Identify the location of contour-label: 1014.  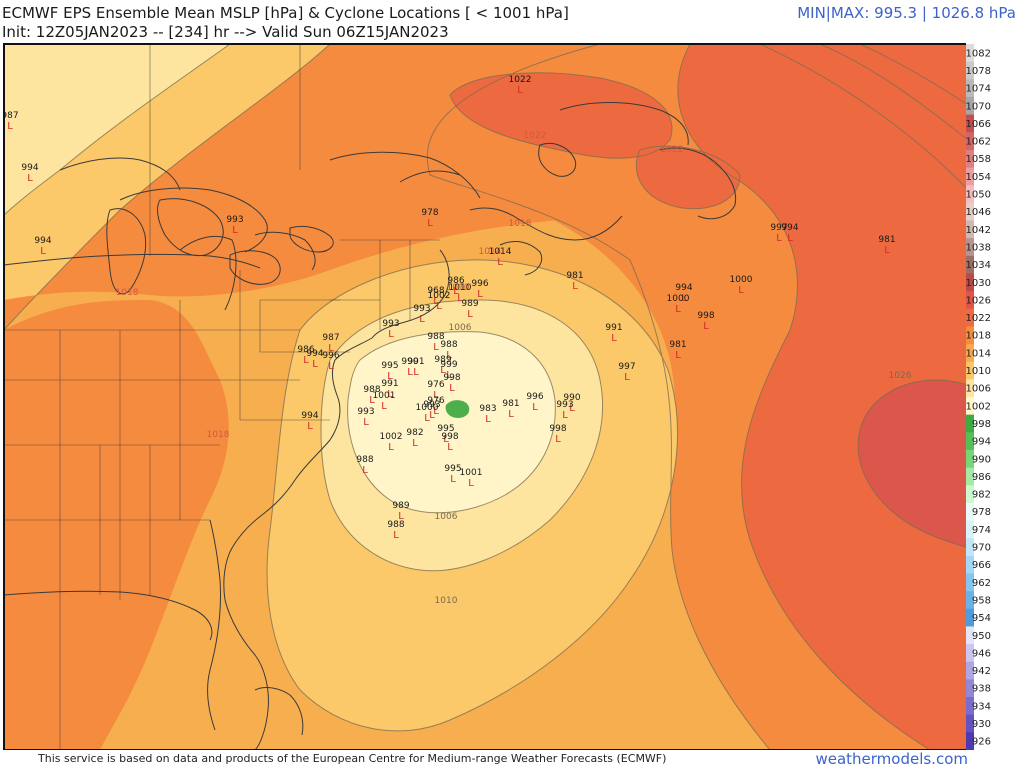
(490, 252).